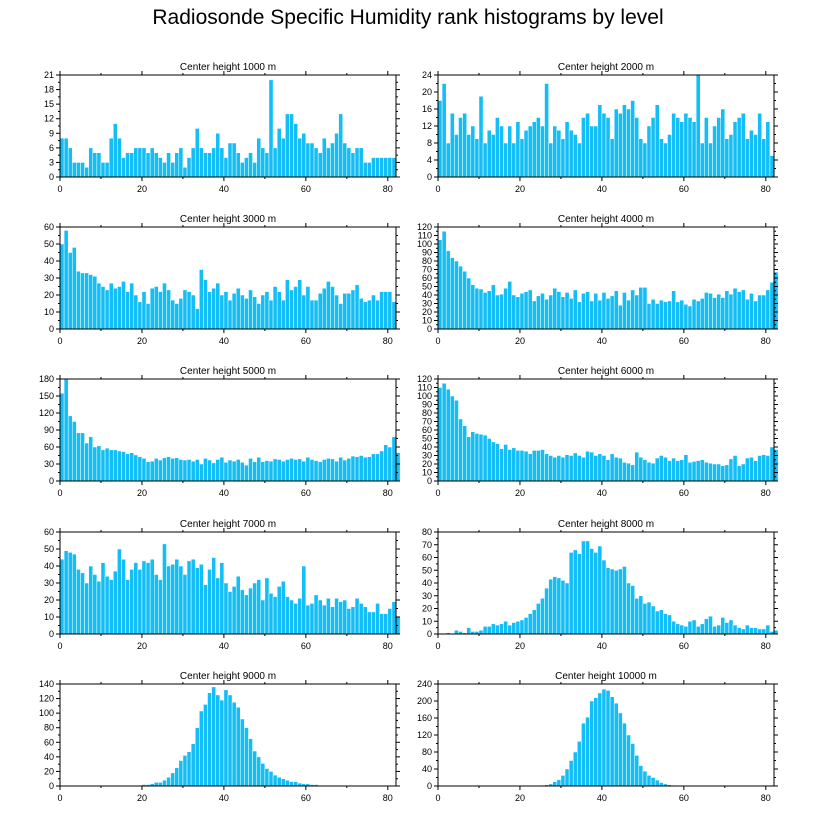  I want to click on y-tick-label: 12, so click(49, 119).